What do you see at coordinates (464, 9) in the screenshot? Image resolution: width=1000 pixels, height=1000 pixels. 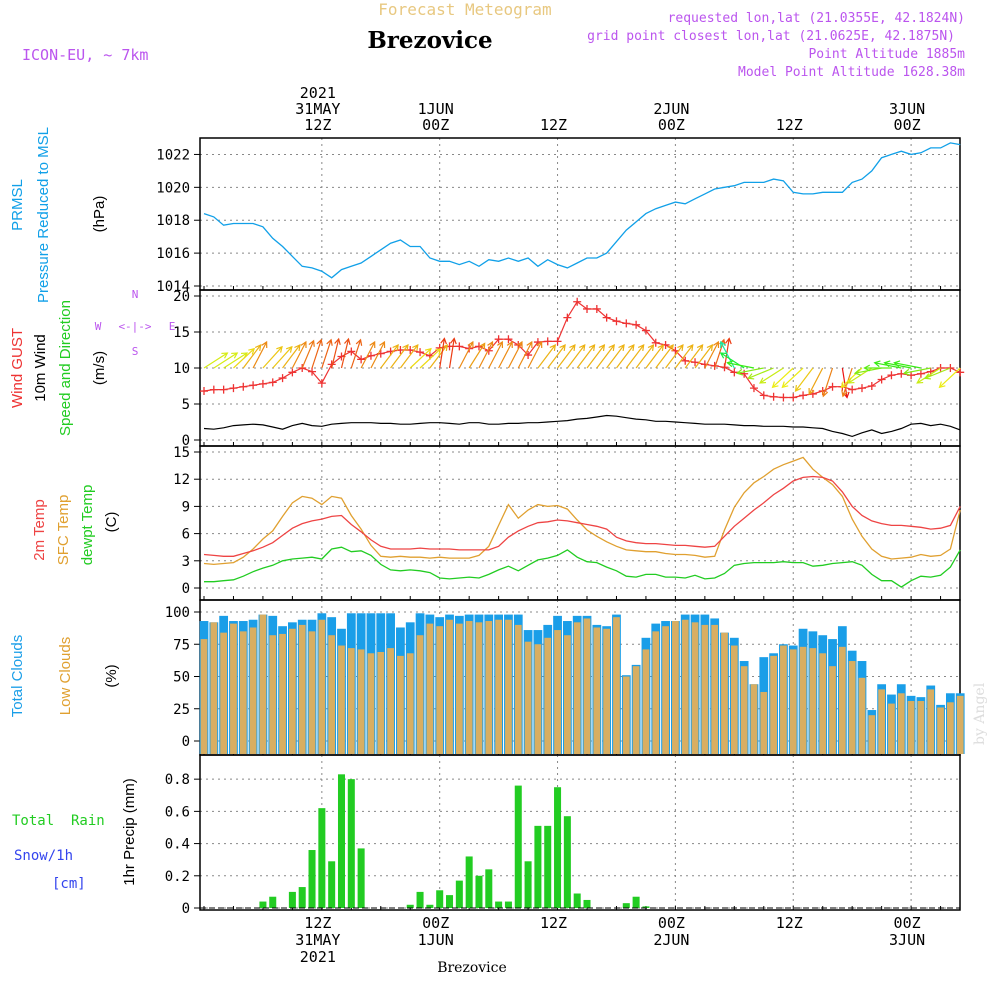 I see `title-forecast-meteogram: Forecast Meteogram` at bounding box center [464, 9].